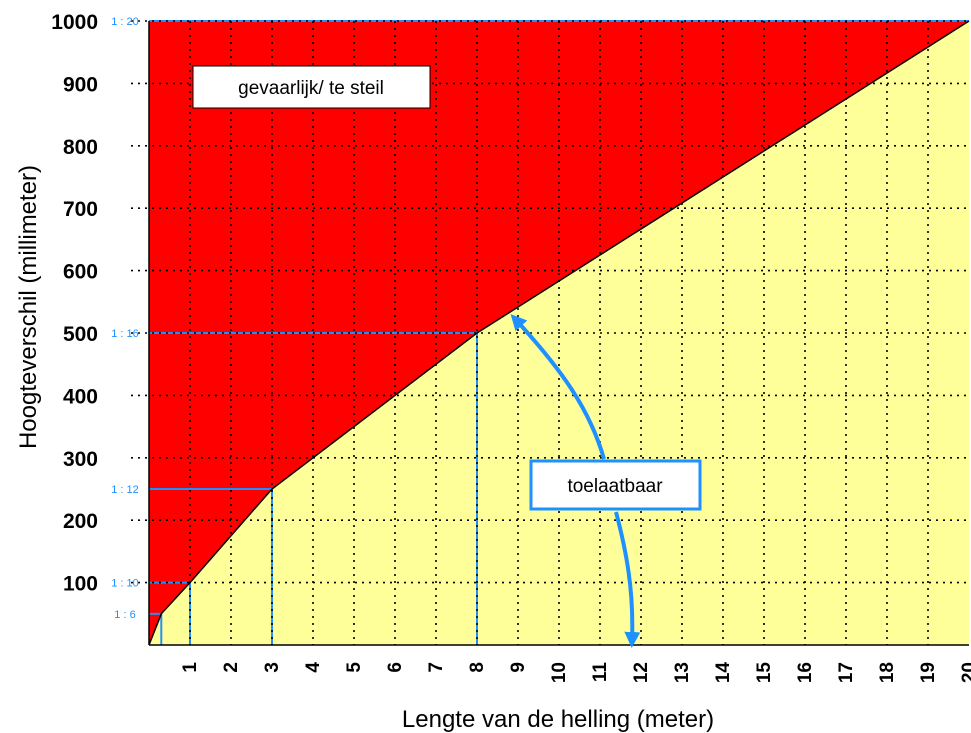 The height and width of the screenshot is (733, 971). I want to click on x-tick-label: 10, so click(559, 672).